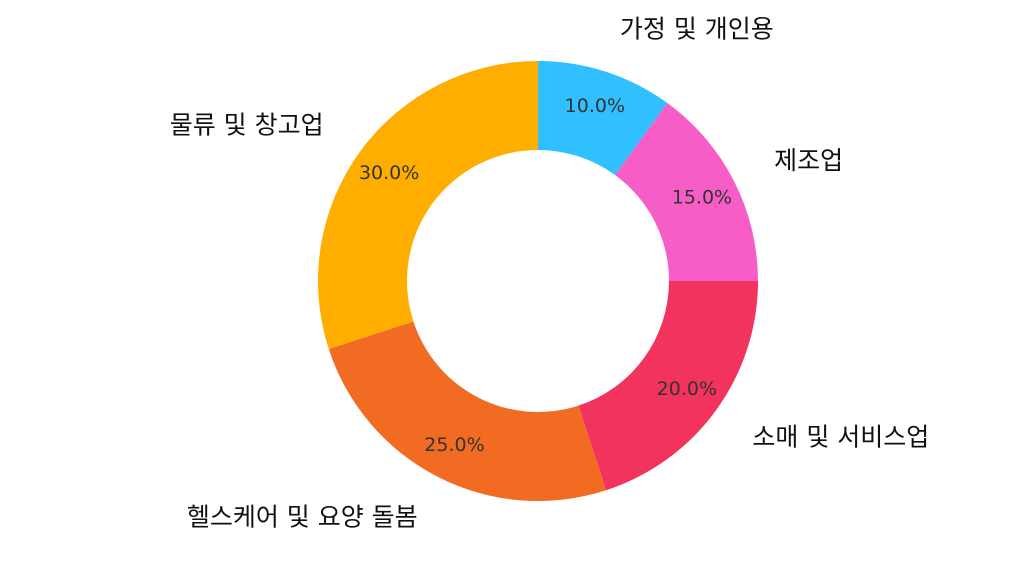 This screenshot has width=1024, height=573. Describe the element at coordinates (302, 517) in the screenshot. I see `category-label-4: 헬스케어 및 요양 돌봄` at that location.